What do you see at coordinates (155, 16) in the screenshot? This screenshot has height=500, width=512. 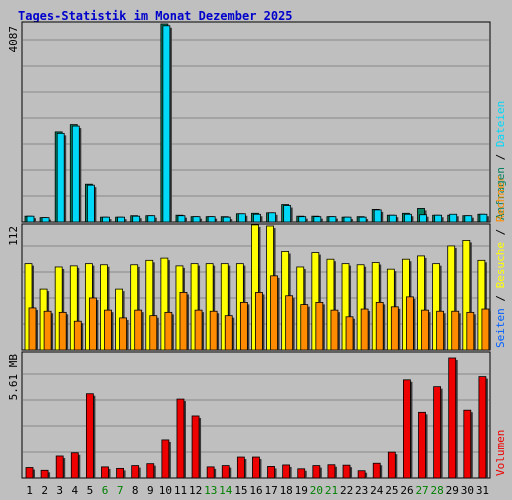 I see `chart-title: Tages-Statistik im Monat Dezember 2025` at bounding box center [155, 16].